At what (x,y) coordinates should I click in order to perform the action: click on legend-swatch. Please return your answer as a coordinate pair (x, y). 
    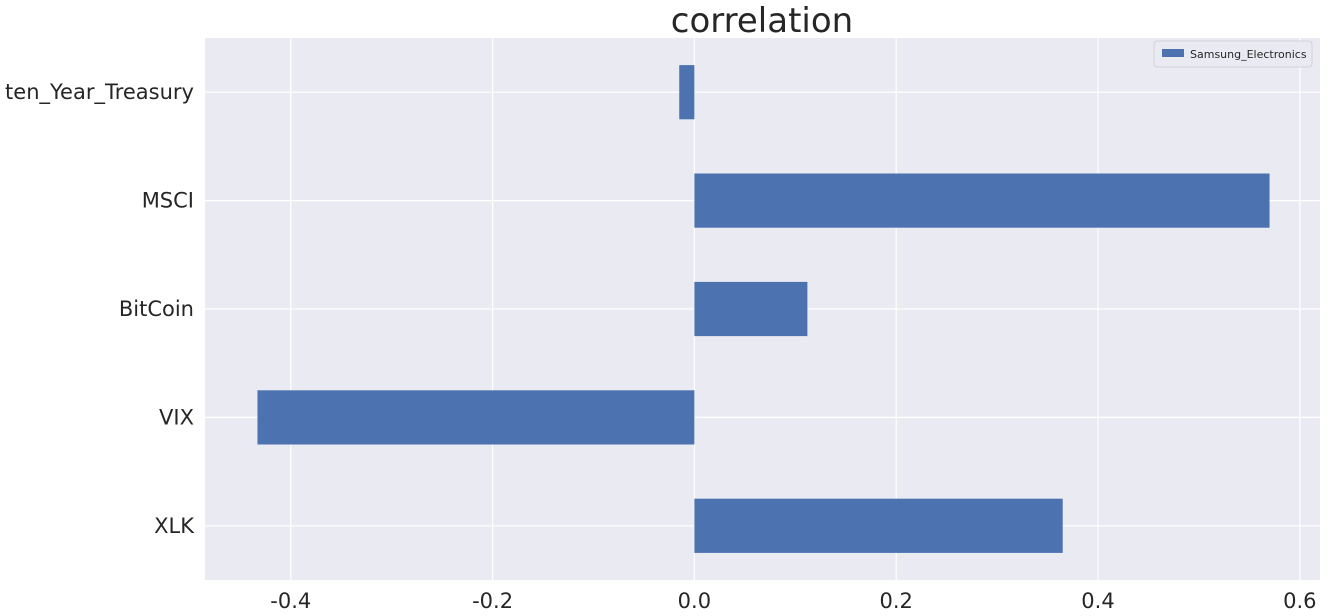
    Looking at the image, I should click on (1173, 53).